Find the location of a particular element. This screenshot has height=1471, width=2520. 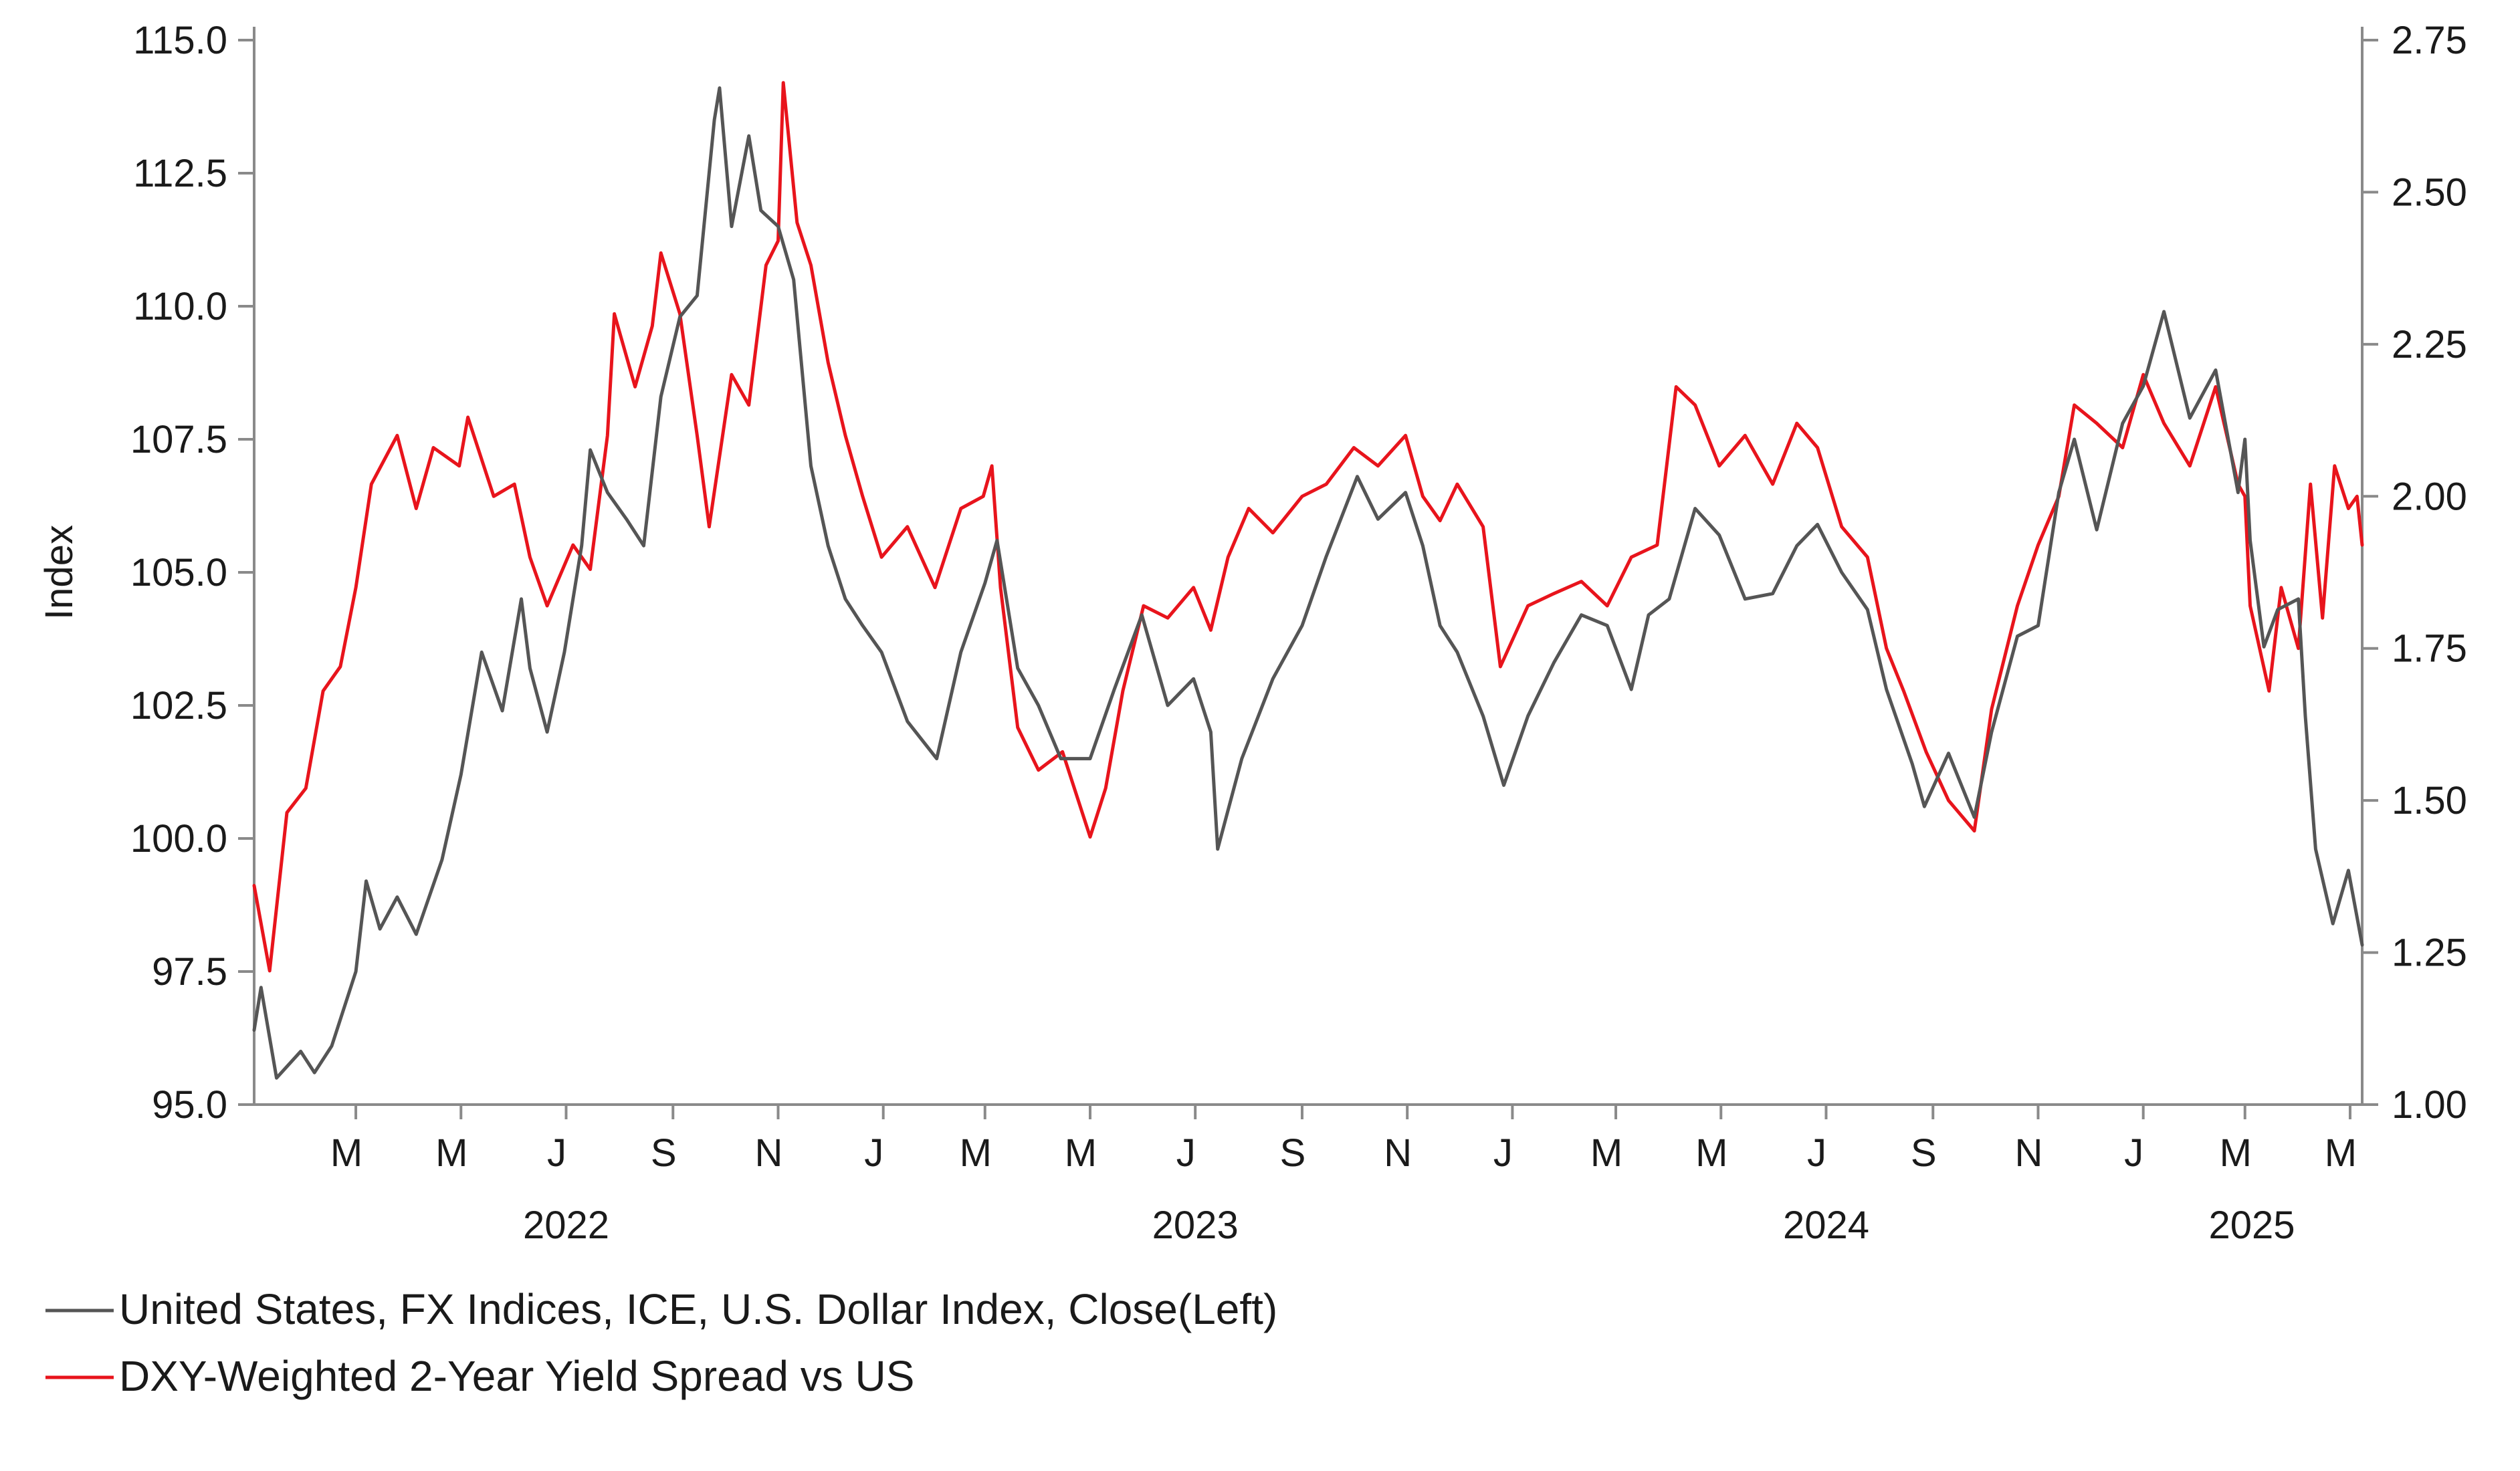

left-y-tick-label: 97.5 is located at coordinates (189, 972).